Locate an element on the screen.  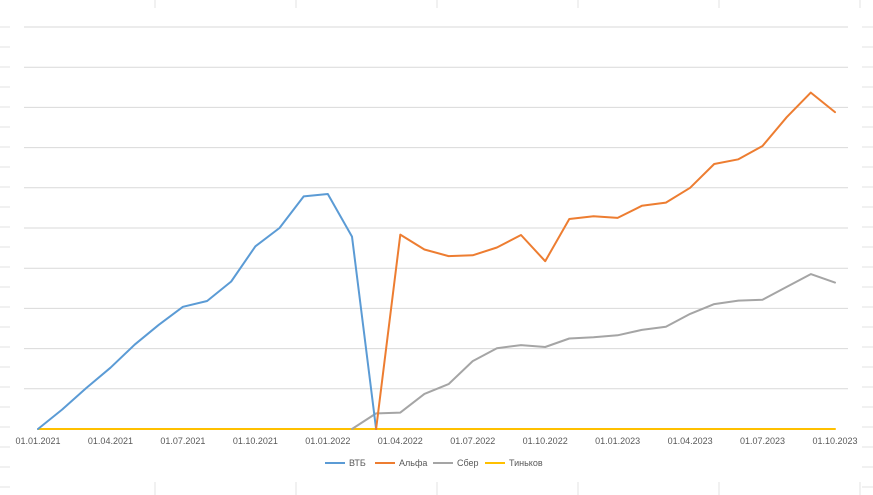
legend-label: Сбер is located at coordinates (468, 463).